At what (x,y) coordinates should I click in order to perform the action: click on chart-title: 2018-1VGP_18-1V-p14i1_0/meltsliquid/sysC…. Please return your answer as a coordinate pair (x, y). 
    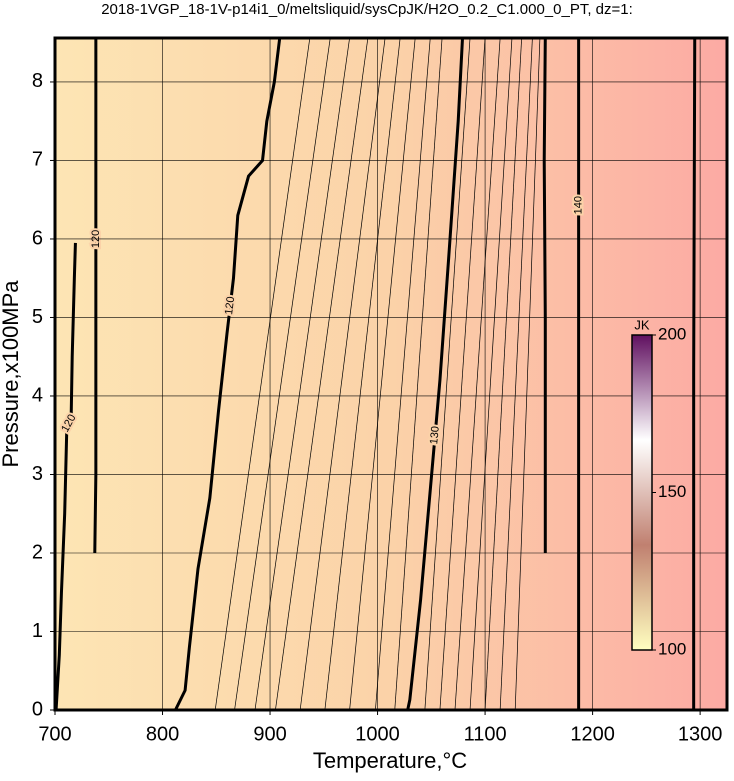
    Looking at the image, I should click on (367, 9).